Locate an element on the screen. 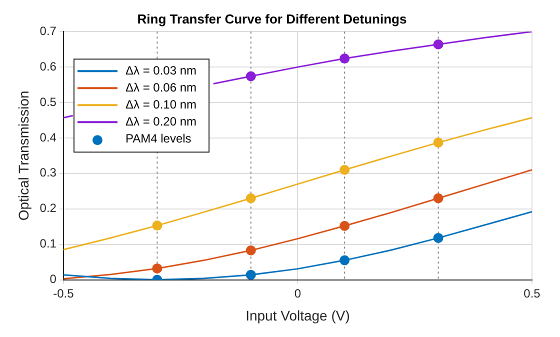 The image size is (560, 337). legend-label: Δλ = 0.06 nm is located at coordinates (161, 87).